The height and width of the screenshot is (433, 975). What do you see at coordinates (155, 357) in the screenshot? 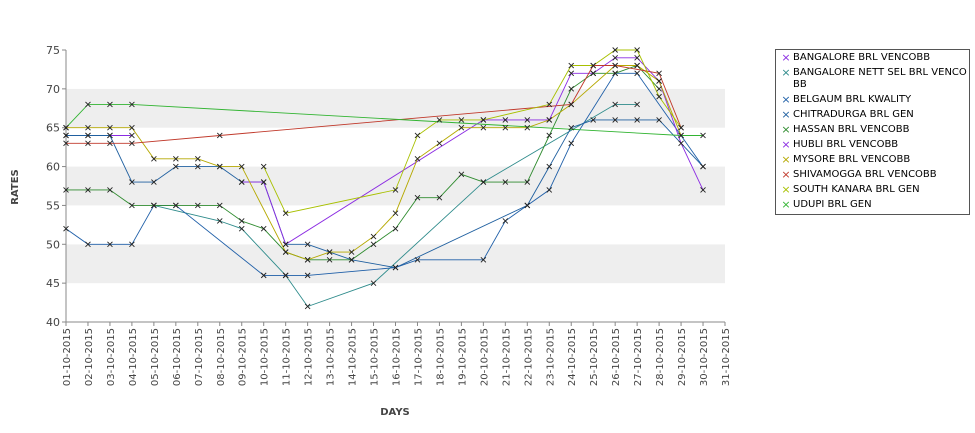
I see `x-tick-label: 05-10-2015` at bounding box center [155, 357].